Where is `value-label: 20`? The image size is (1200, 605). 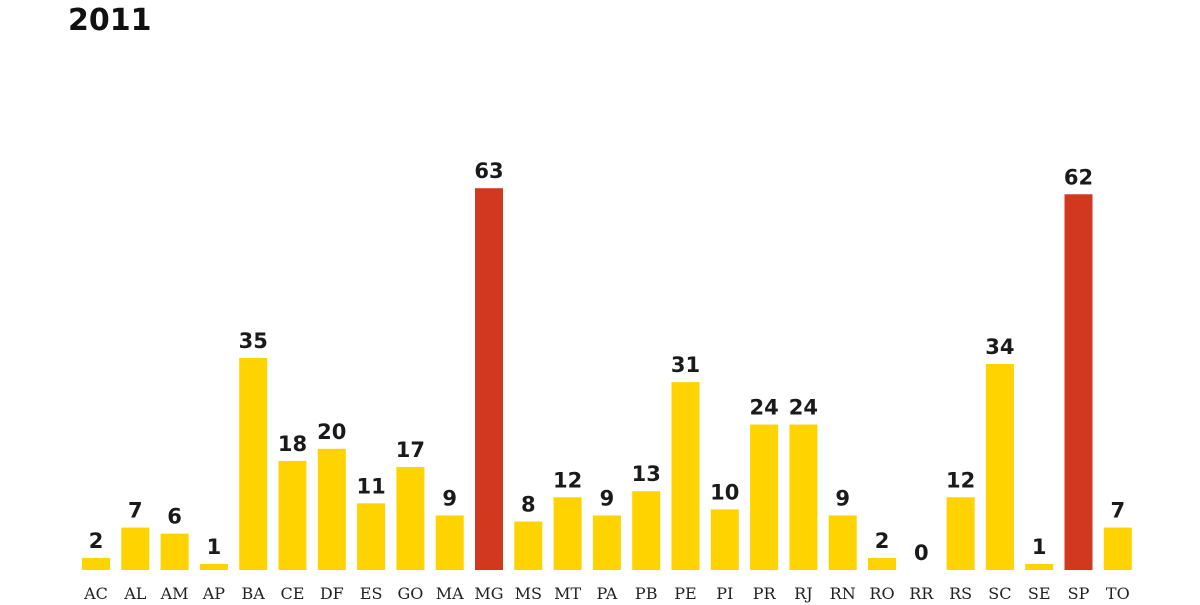 value-label: 20 is located at coordinates (331, 432).